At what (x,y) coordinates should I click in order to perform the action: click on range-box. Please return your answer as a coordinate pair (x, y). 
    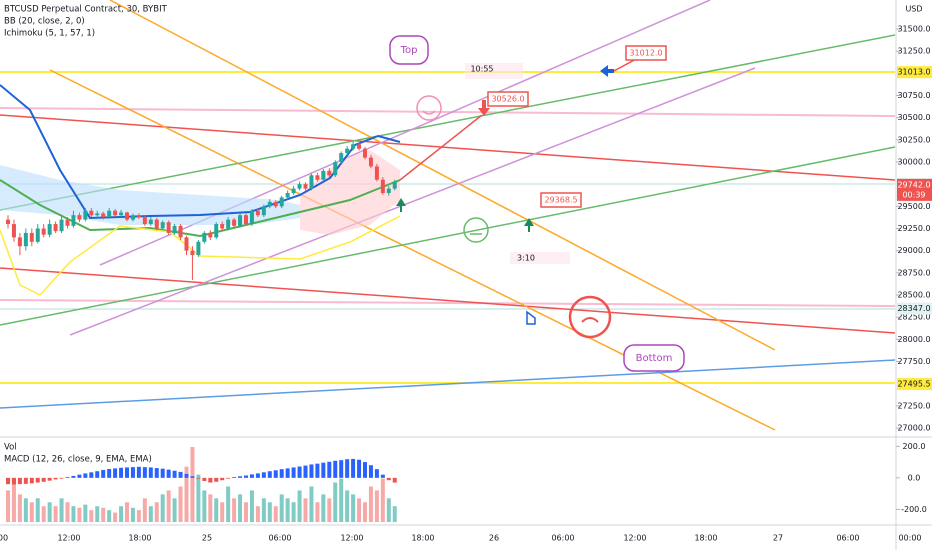
    Looking at the image, I should click on (494, 71).